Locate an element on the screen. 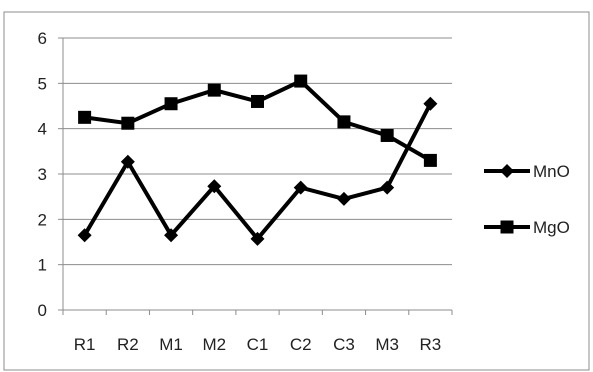 Image resolution: width=593 pixels, height=372 pixels. x-tick-labels: R1 R2 M1 M2 C1 C2 C3 M3 R3 is located at coordinates (258, 344).